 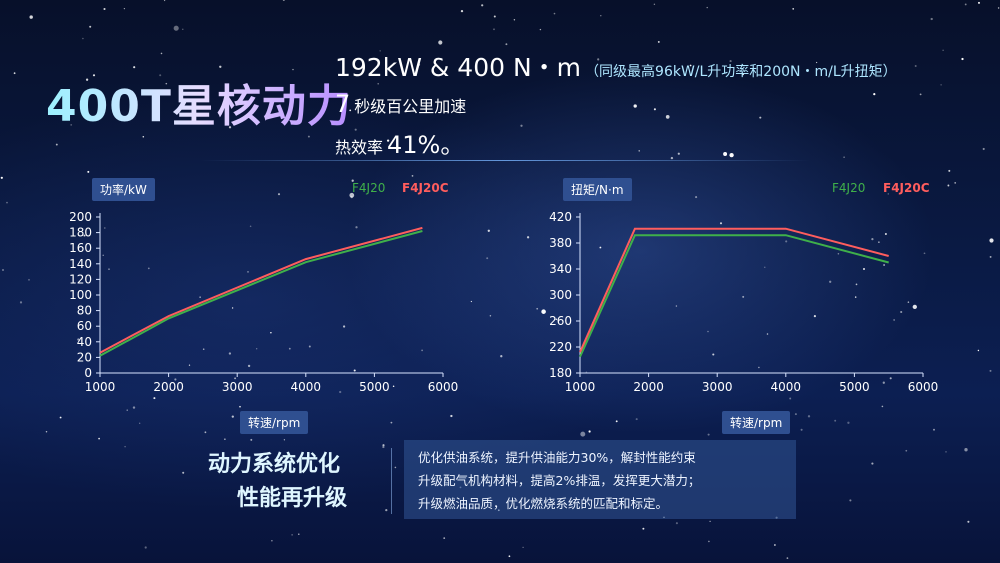 I want to click on y-tick-label: 100, so click(x=80, y=295).